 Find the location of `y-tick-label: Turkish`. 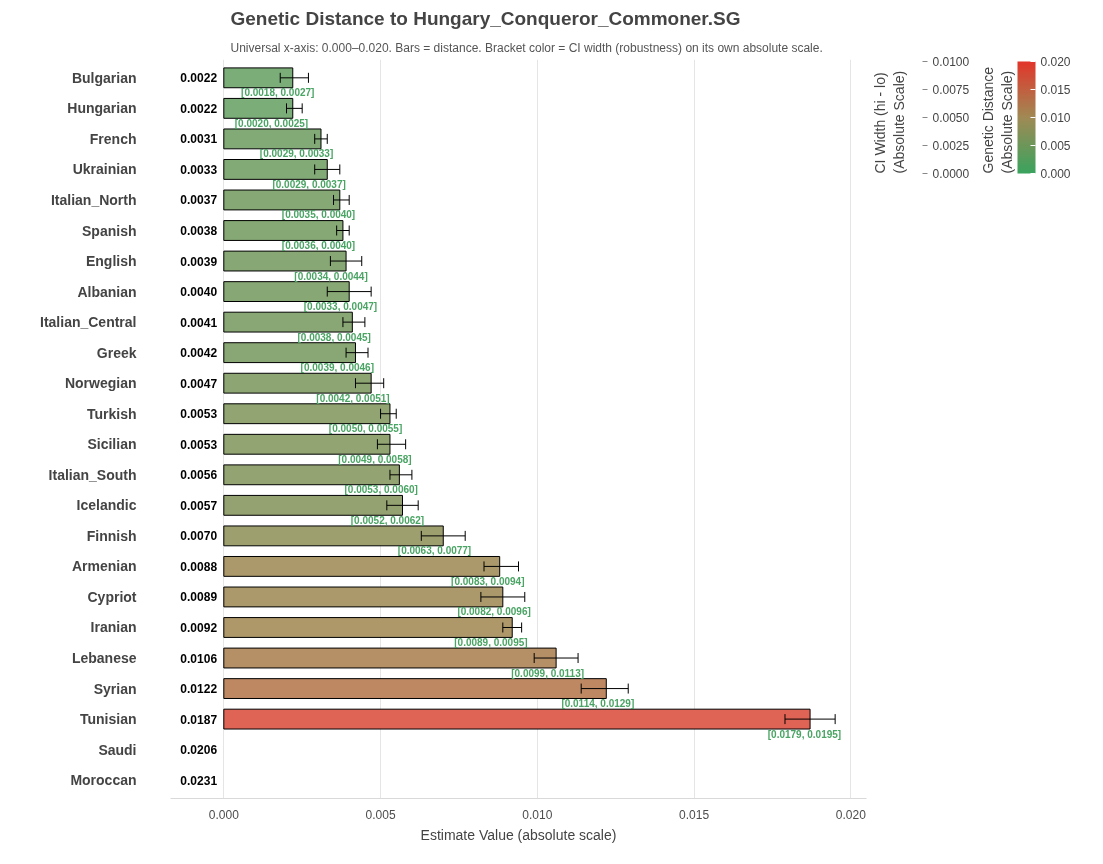

y-tick-label: Turkish is located at coordinates (111, 413).